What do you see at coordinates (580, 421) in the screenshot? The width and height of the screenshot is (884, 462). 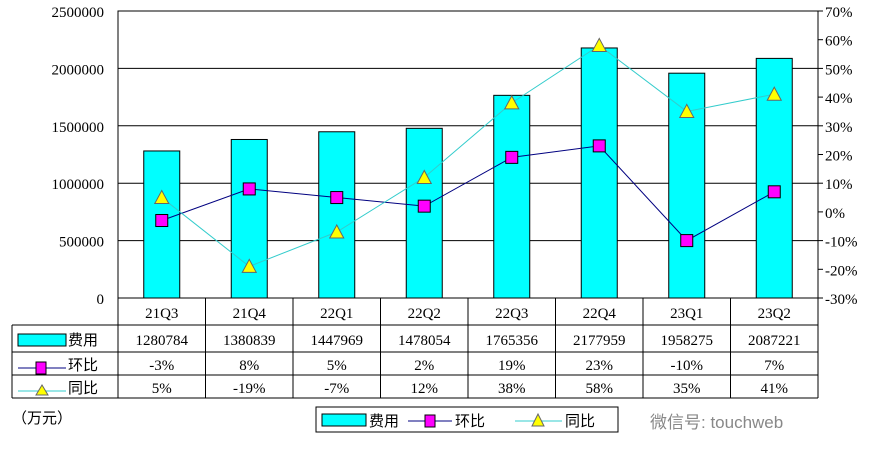 I see `legend-label: 同比` at bounding box center [580, 421].